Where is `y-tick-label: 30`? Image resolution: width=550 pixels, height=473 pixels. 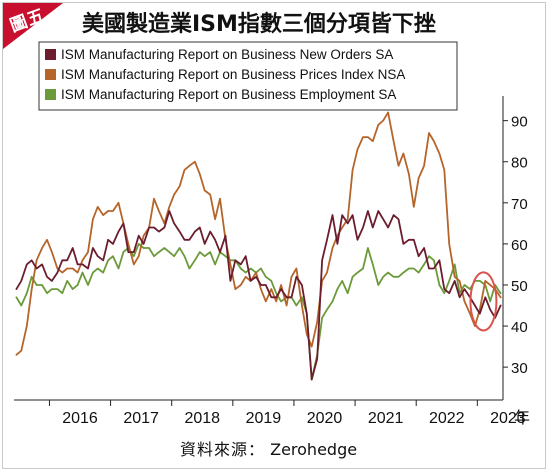 y-tick-label: 30 is located at coordinates (519, 368).